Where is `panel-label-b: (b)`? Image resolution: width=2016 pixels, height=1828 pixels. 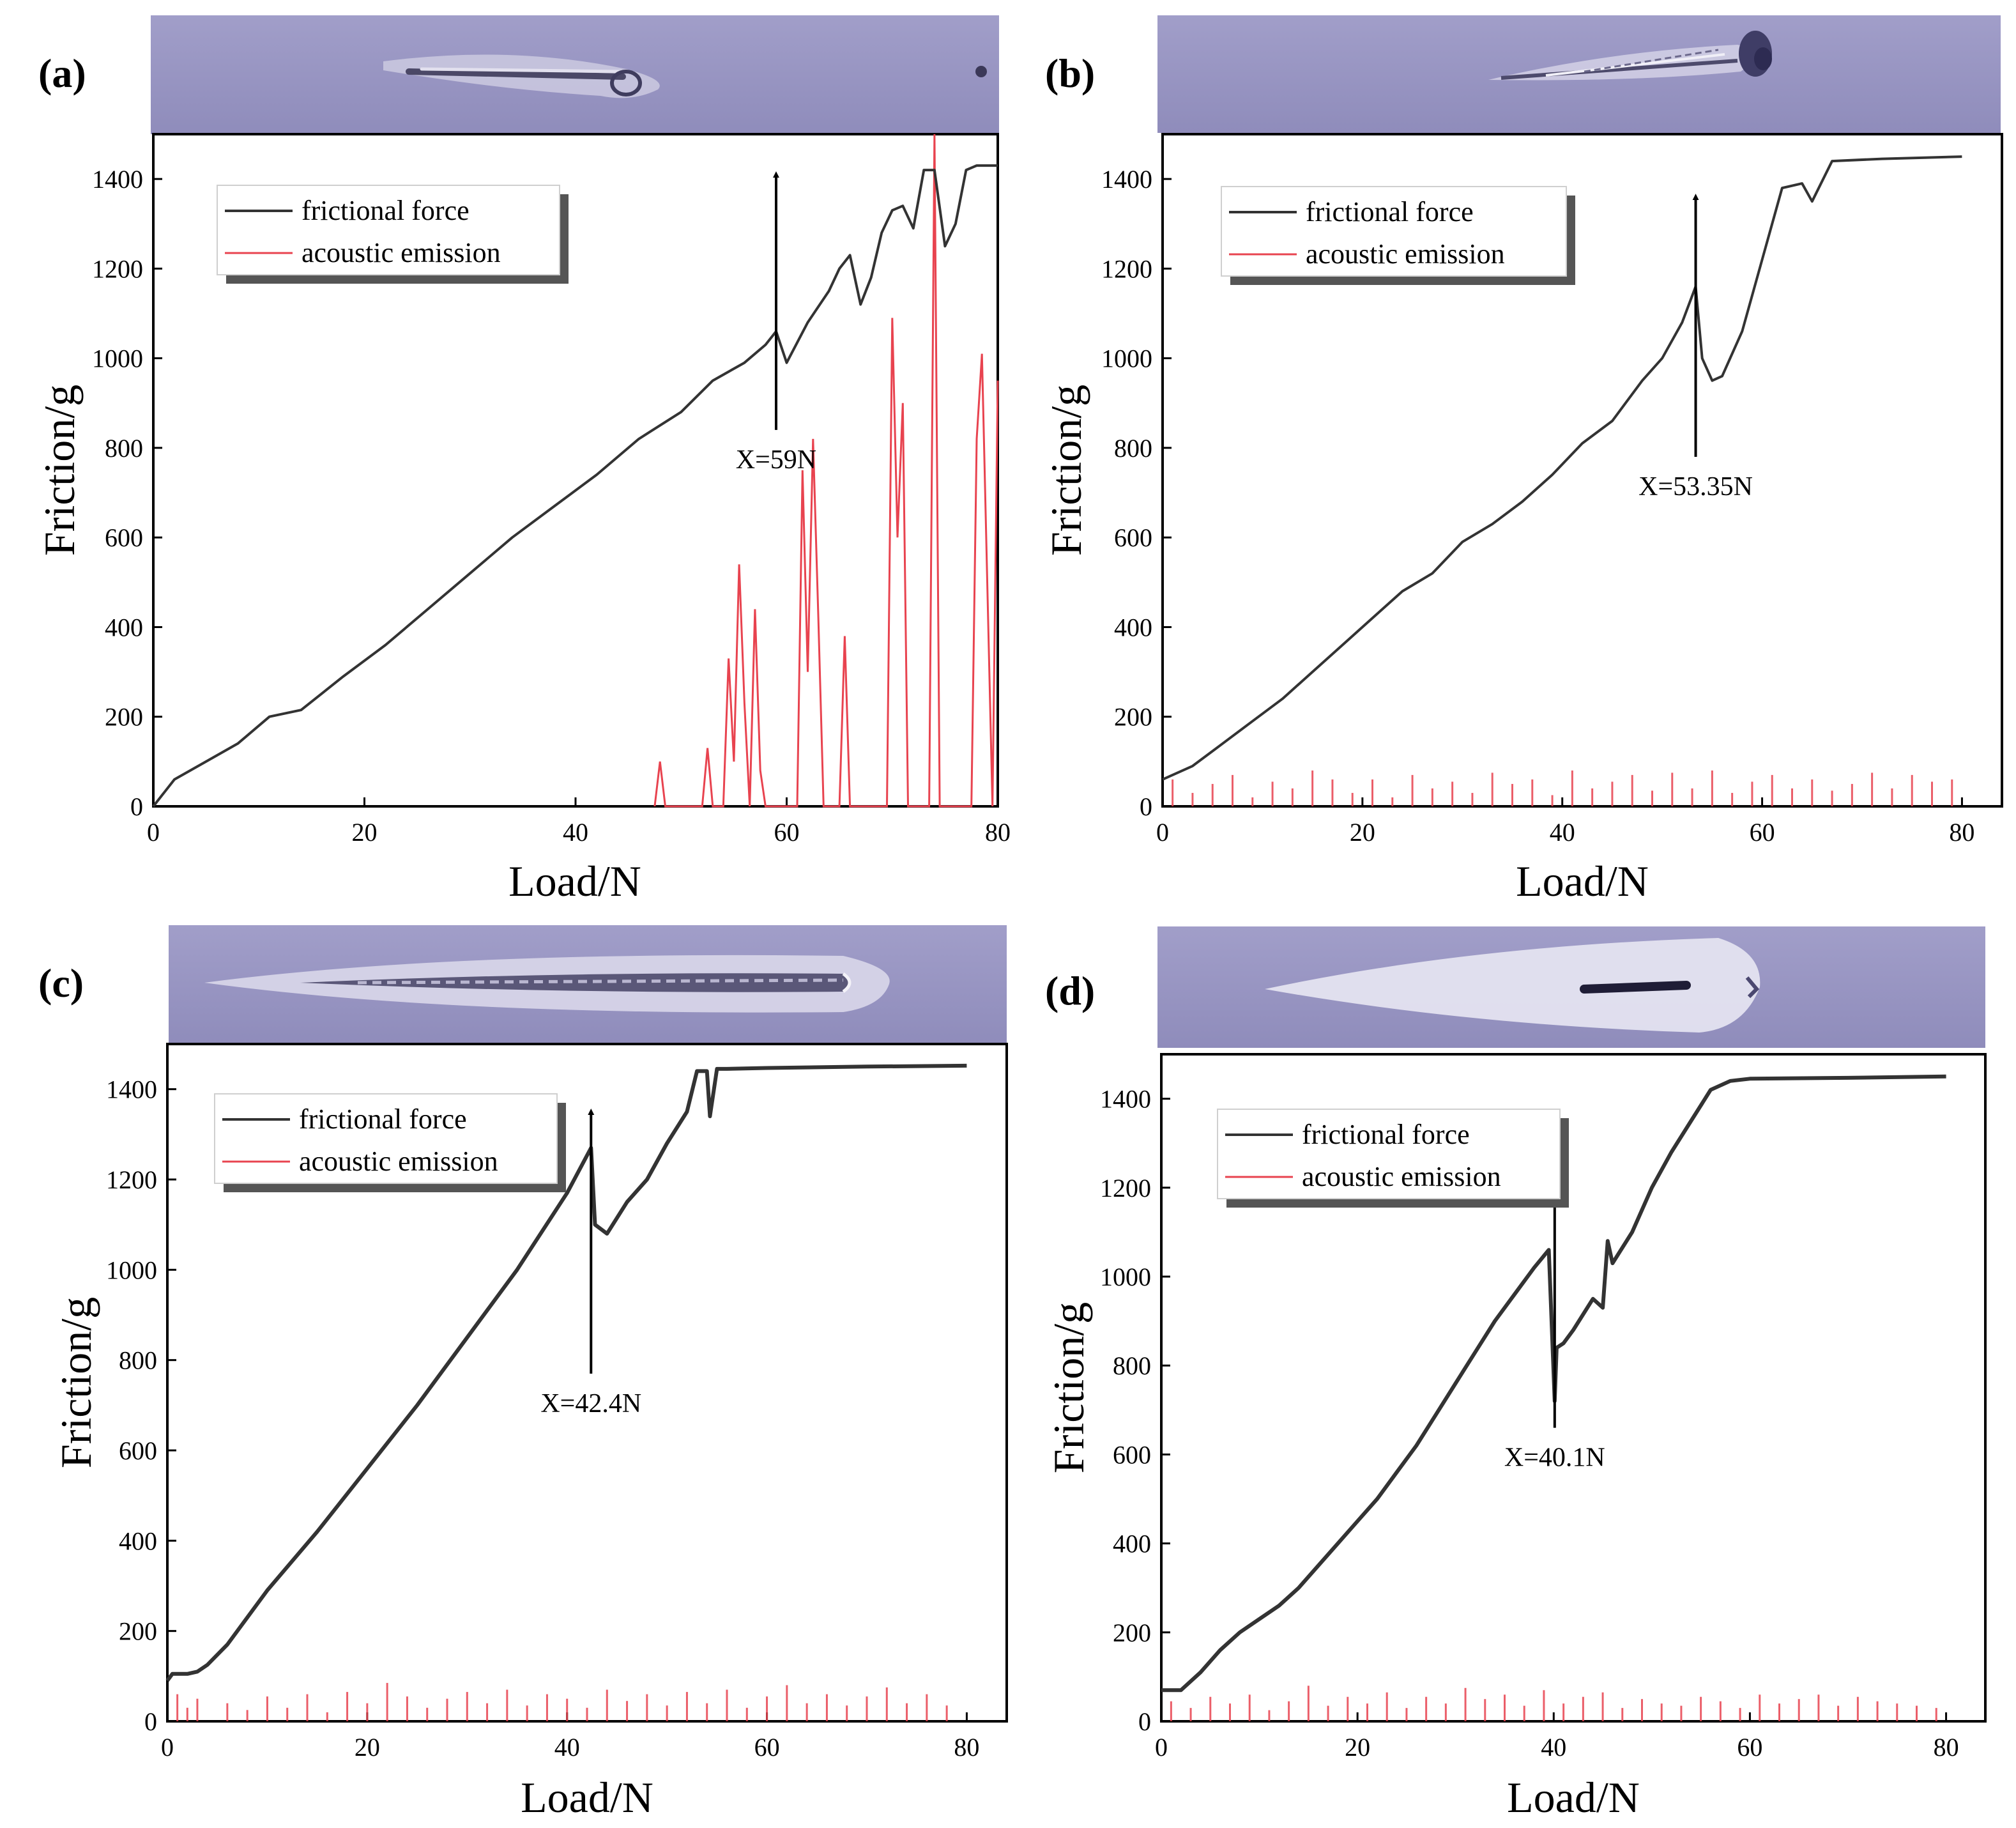 panel-label-b: (b) is located at coordinates (1070, 73).